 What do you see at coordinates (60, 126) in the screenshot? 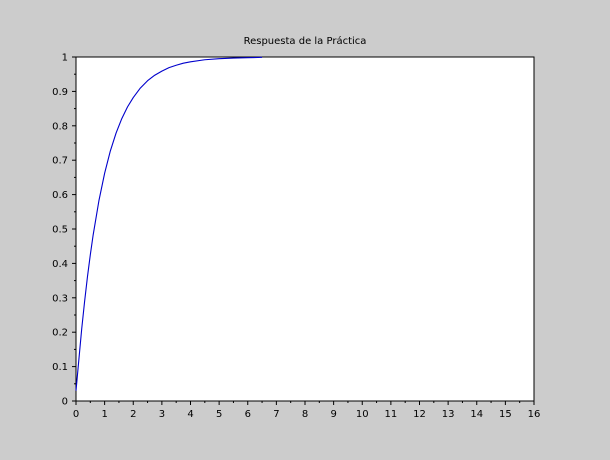
I see `y-tick-label: 0.8` at bounding box center [60, 126].